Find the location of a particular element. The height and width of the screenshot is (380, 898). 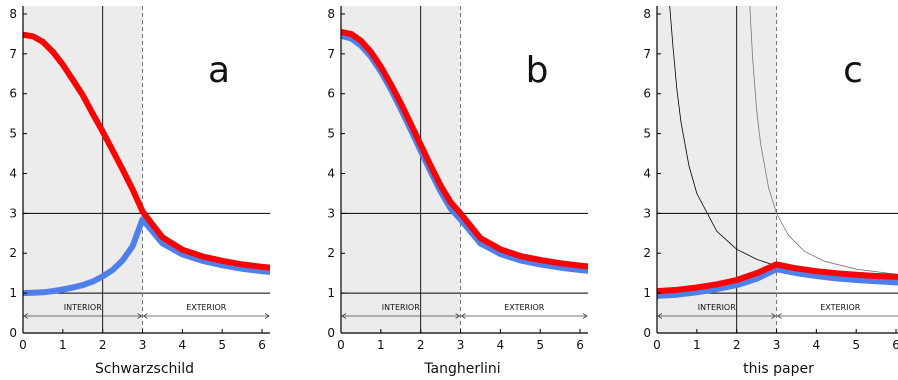

panel-letter: b is located at coordinates (537, 70).